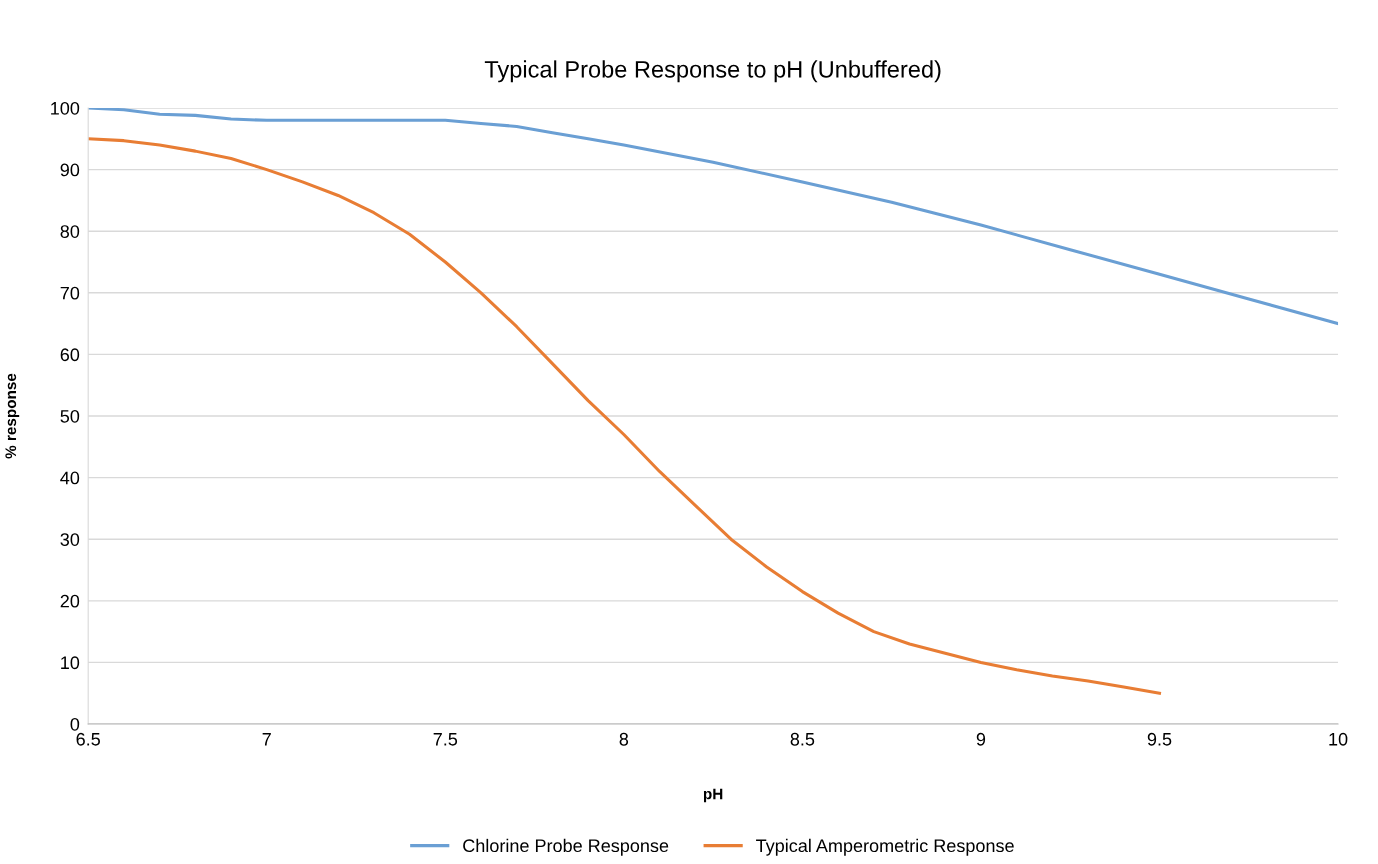 The width and height of the screenshot is (1378, 864). Describe the element at coordinates (885, 847) in the screenshot. I see `legend-label: Typical Amperometric Response` at that location.